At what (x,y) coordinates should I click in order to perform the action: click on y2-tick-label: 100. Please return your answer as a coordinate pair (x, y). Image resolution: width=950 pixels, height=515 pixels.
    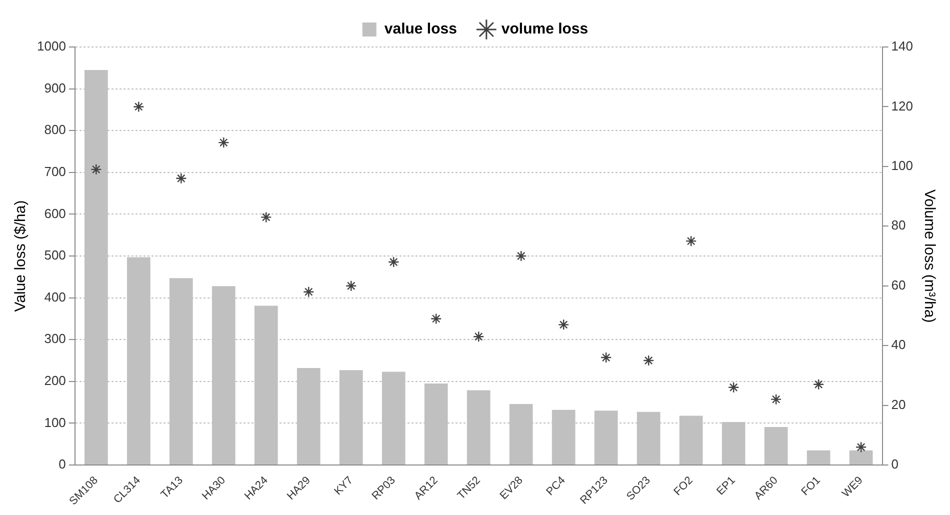
    Looking at the image, I should click on (902, 166).